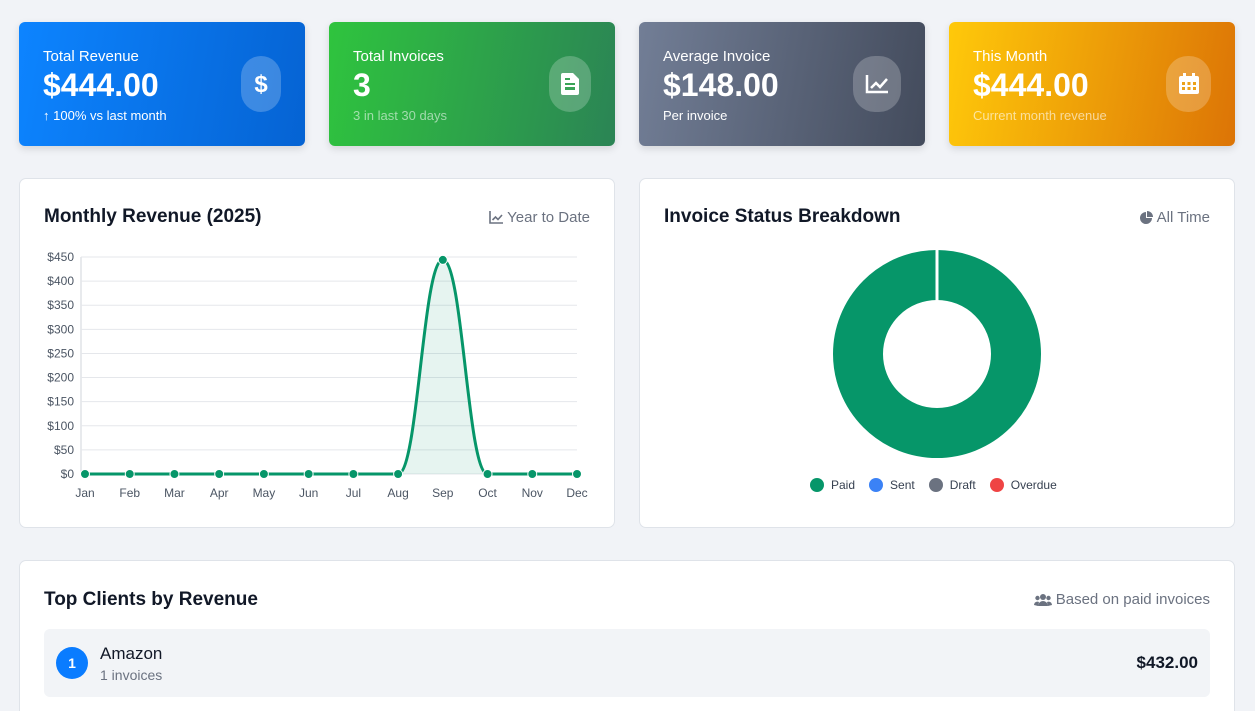  What do you see at coordinates (60, 402) in the screenshot?
I see `y-tick-label: $150` at bounding box center [60, 402].